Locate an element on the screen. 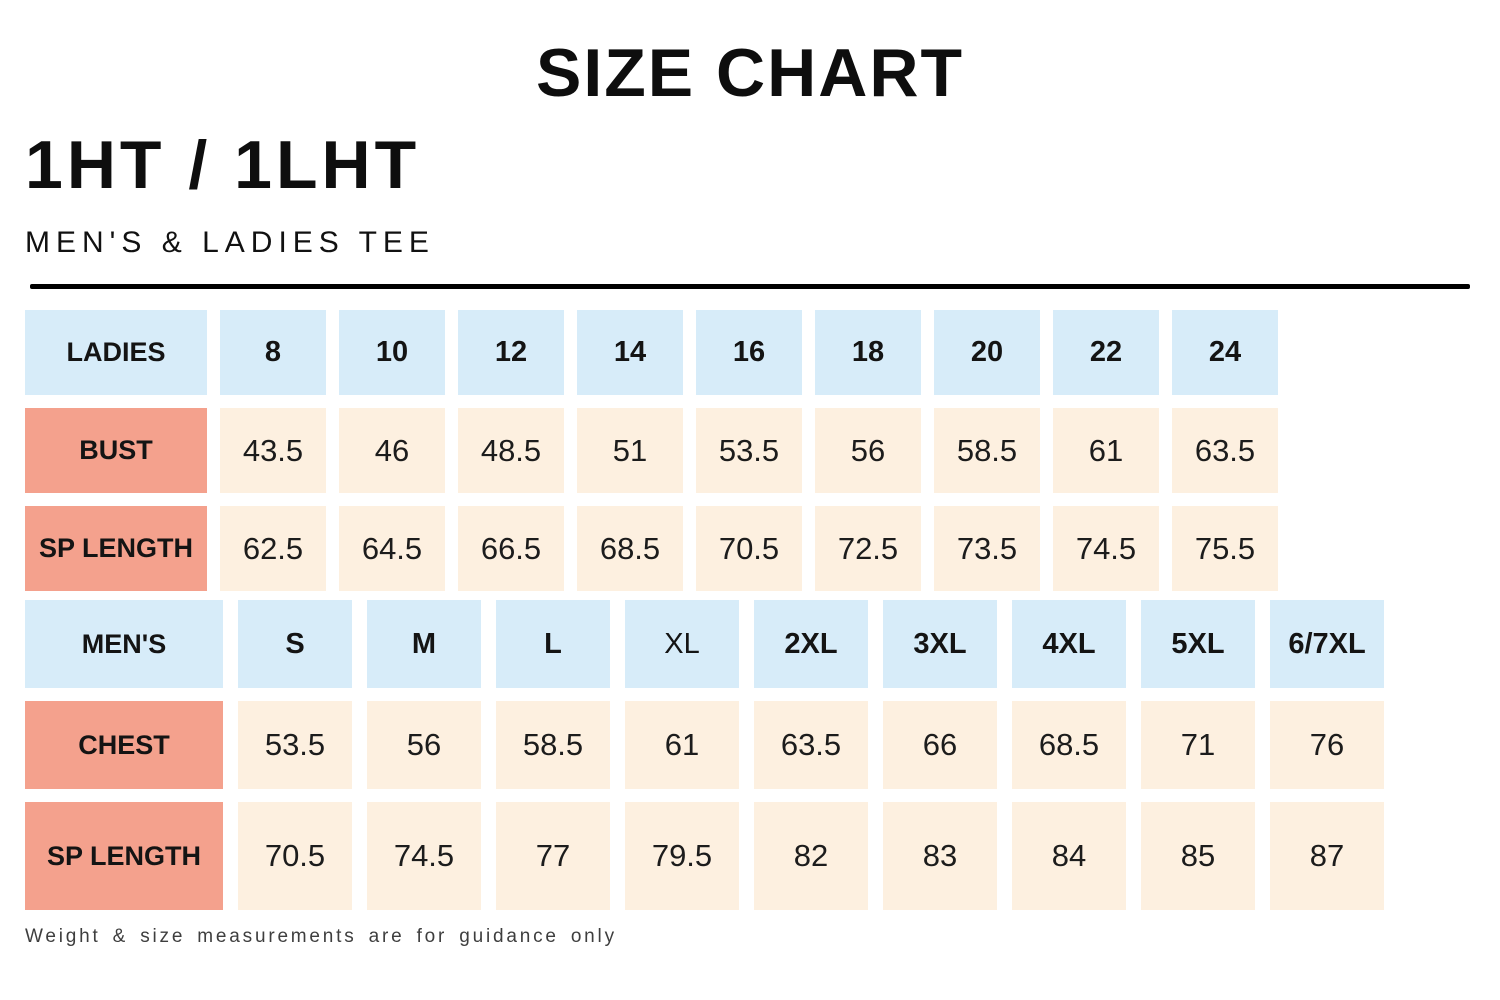 The image size is (1500, 1000). mens-chest-value-1: 53.5 is located at coordinates (295, 745).